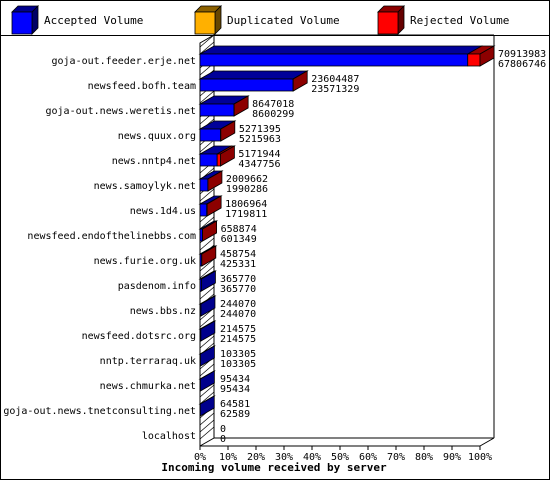 Image resolution: width=550 pixels, height=480 pixels. What do you see at coordinates (215, 181) in the screenshot?
I see `bar-rejected-news-samoylyk-net-side` at bounding box center [215, 181].